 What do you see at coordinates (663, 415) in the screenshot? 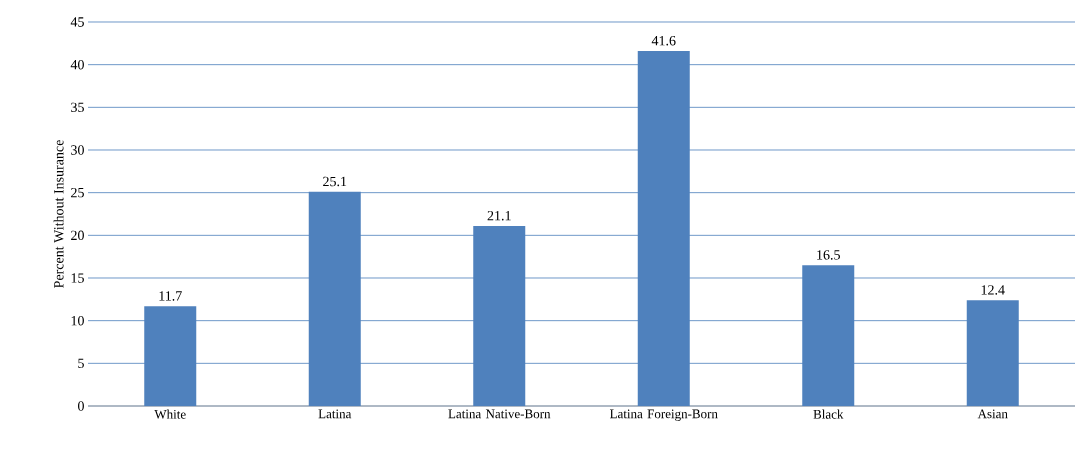
I see `x-tick-label: Latina Foreign-Born` at bounding box center [663, 415].